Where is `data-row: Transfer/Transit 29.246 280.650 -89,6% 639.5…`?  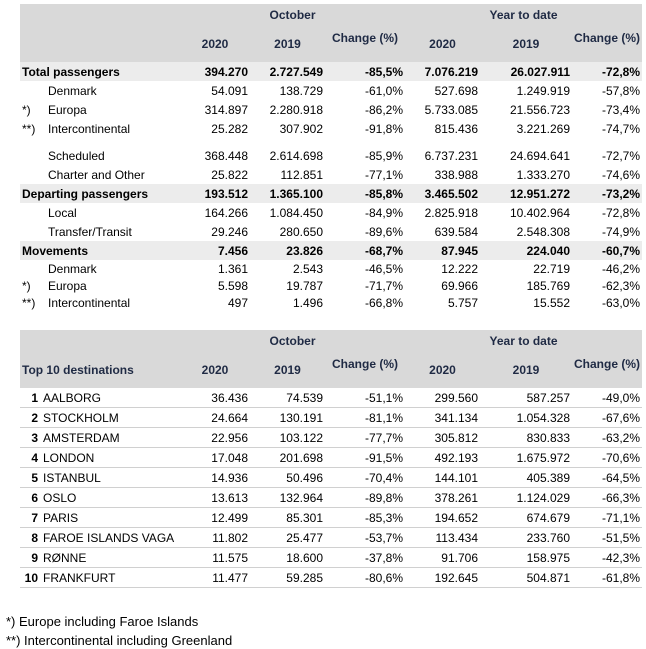
data-row: Transfer/Transit 29.246 280.650 -89,6% 639.5… is located at coordinates (331, 231).